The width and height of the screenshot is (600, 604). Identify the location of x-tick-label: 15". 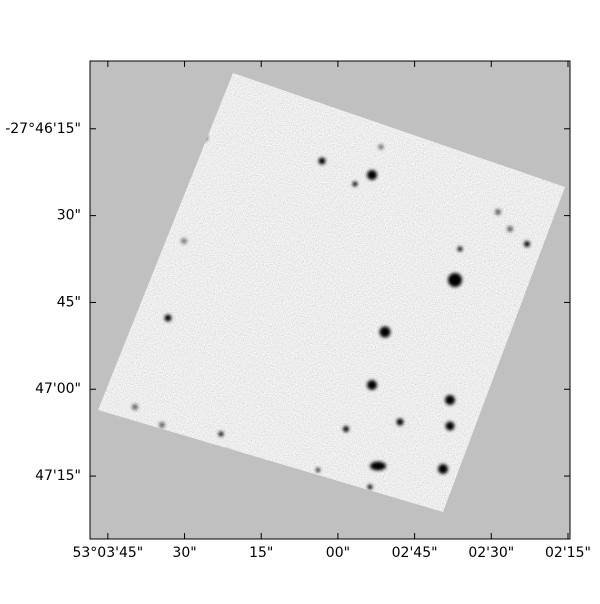
(261, 553).